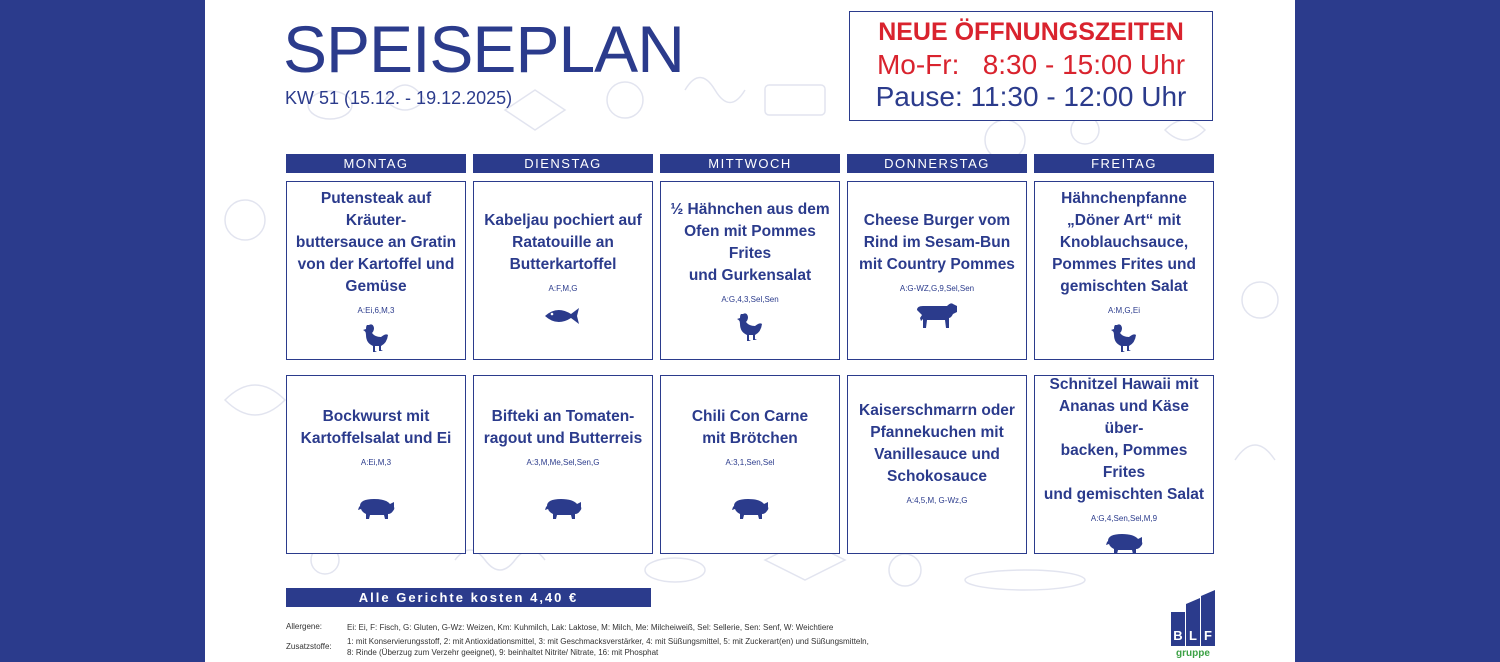 The width and height of the screenshot is (1500, 662). I want to click on svg-text: L, so click(1193, 635).